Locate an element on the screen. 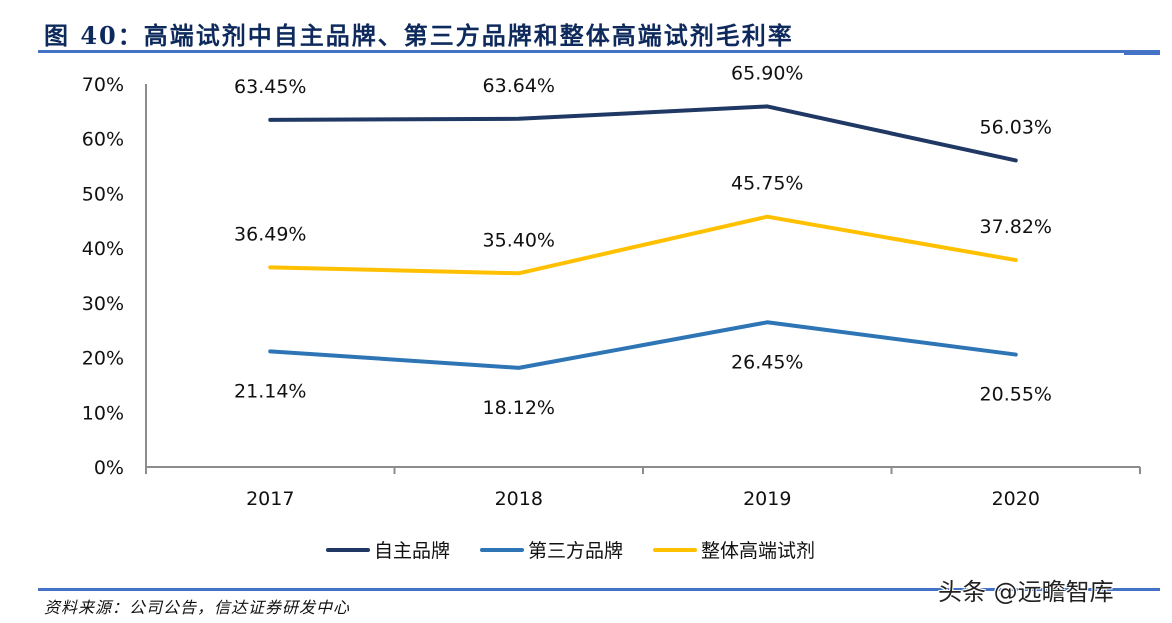  data-label: 36.49% is located at coordinates (270, 234).